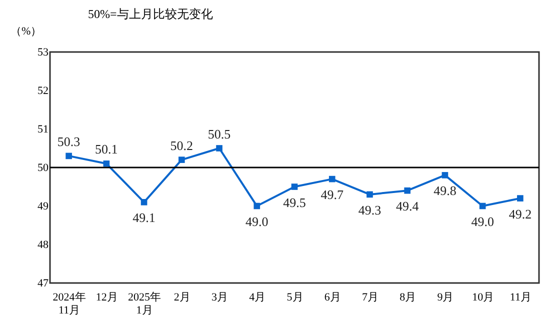 The height and width of the screenshot is (320, 550). Describe the element at coordinates (483, 298) in the screenshot. I see `x-tick-label: 10月` at that location.